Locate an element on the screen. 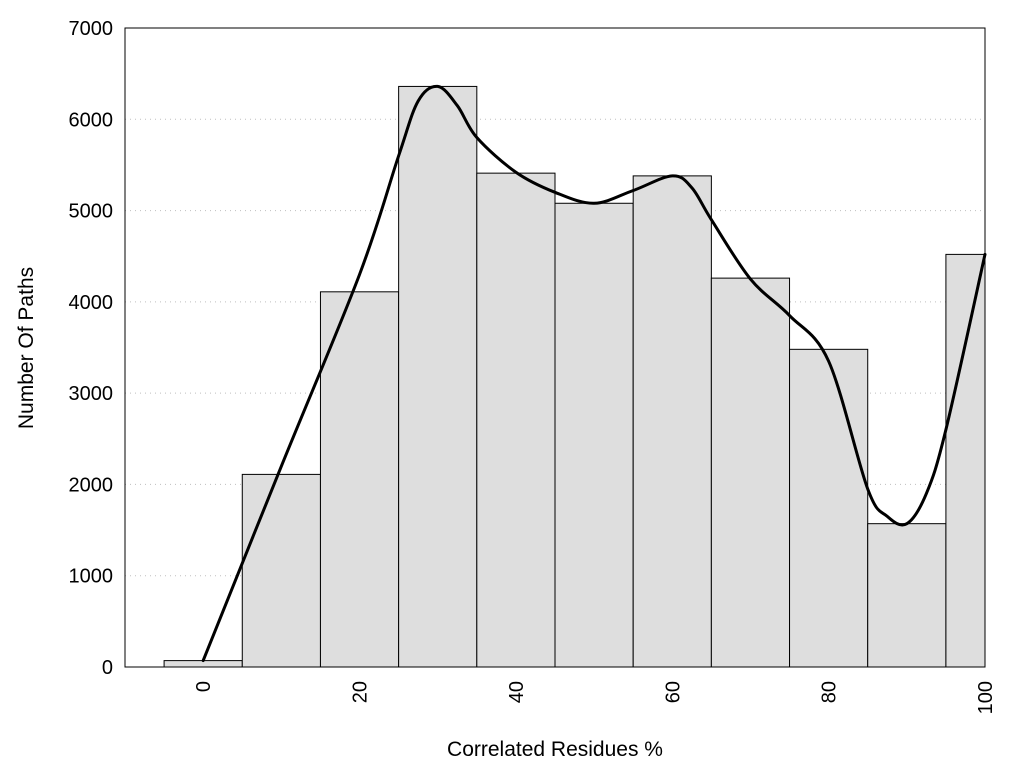  y-tick-label-7000: 7000 is located at coordinates (91, 29).